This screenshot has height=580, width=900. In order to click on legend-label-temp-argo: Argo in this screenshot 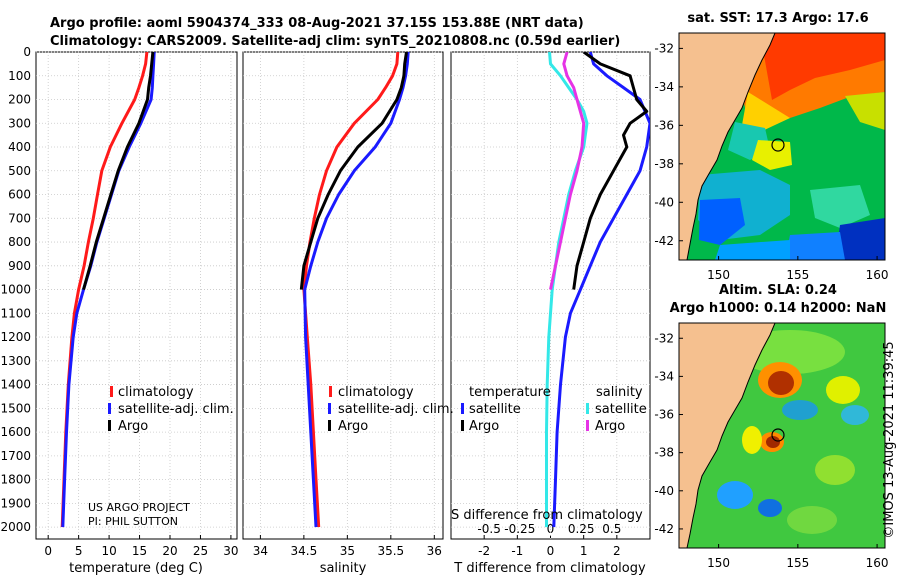, I will do `click(484, 426)`.